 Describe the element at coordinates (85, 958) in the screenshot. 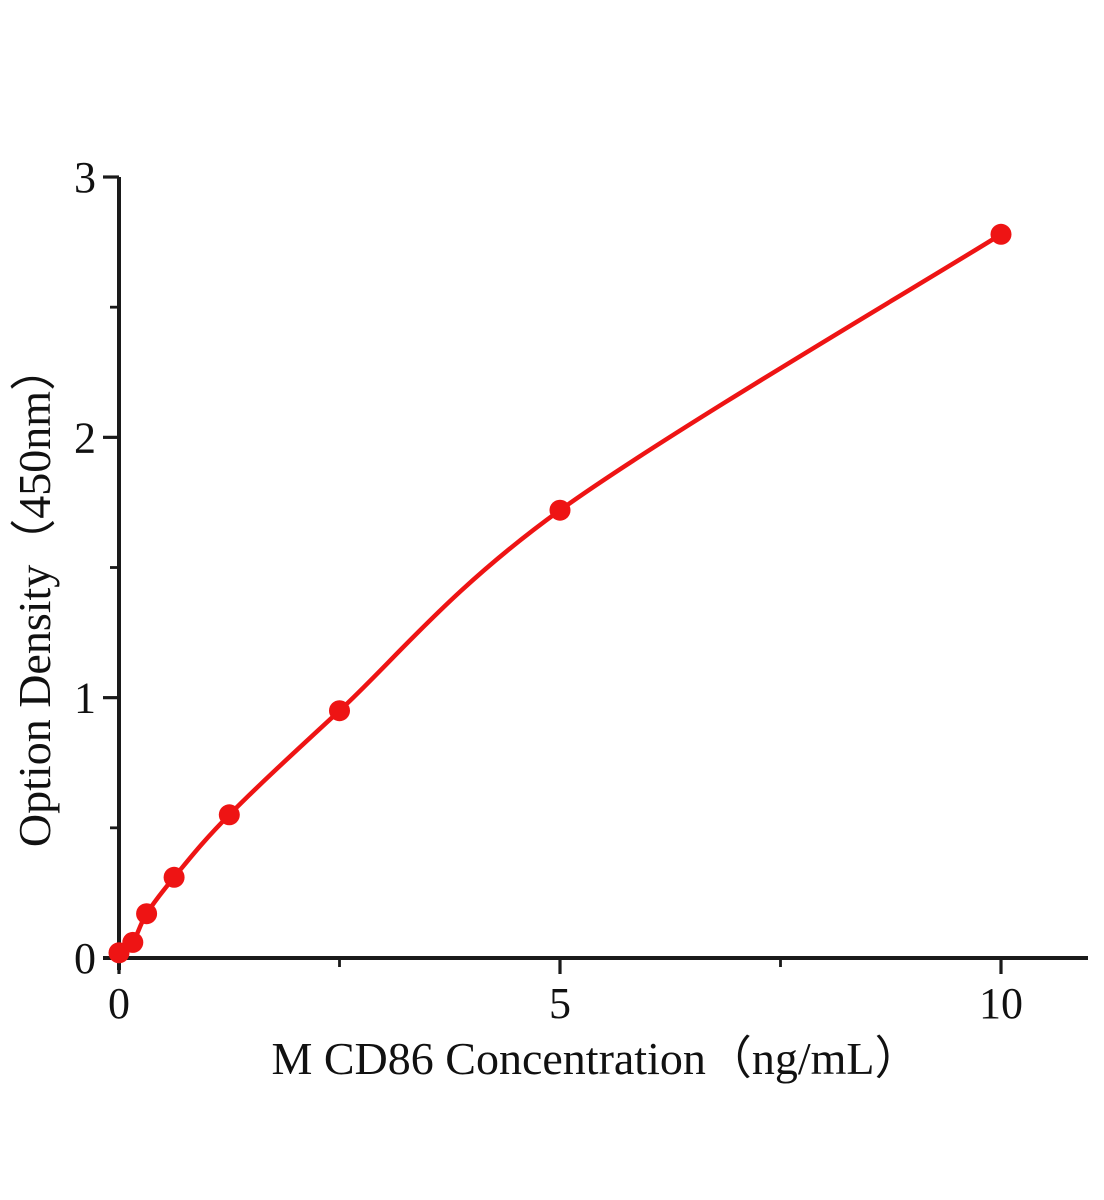

I see `y-tick-label: 0` at that location.